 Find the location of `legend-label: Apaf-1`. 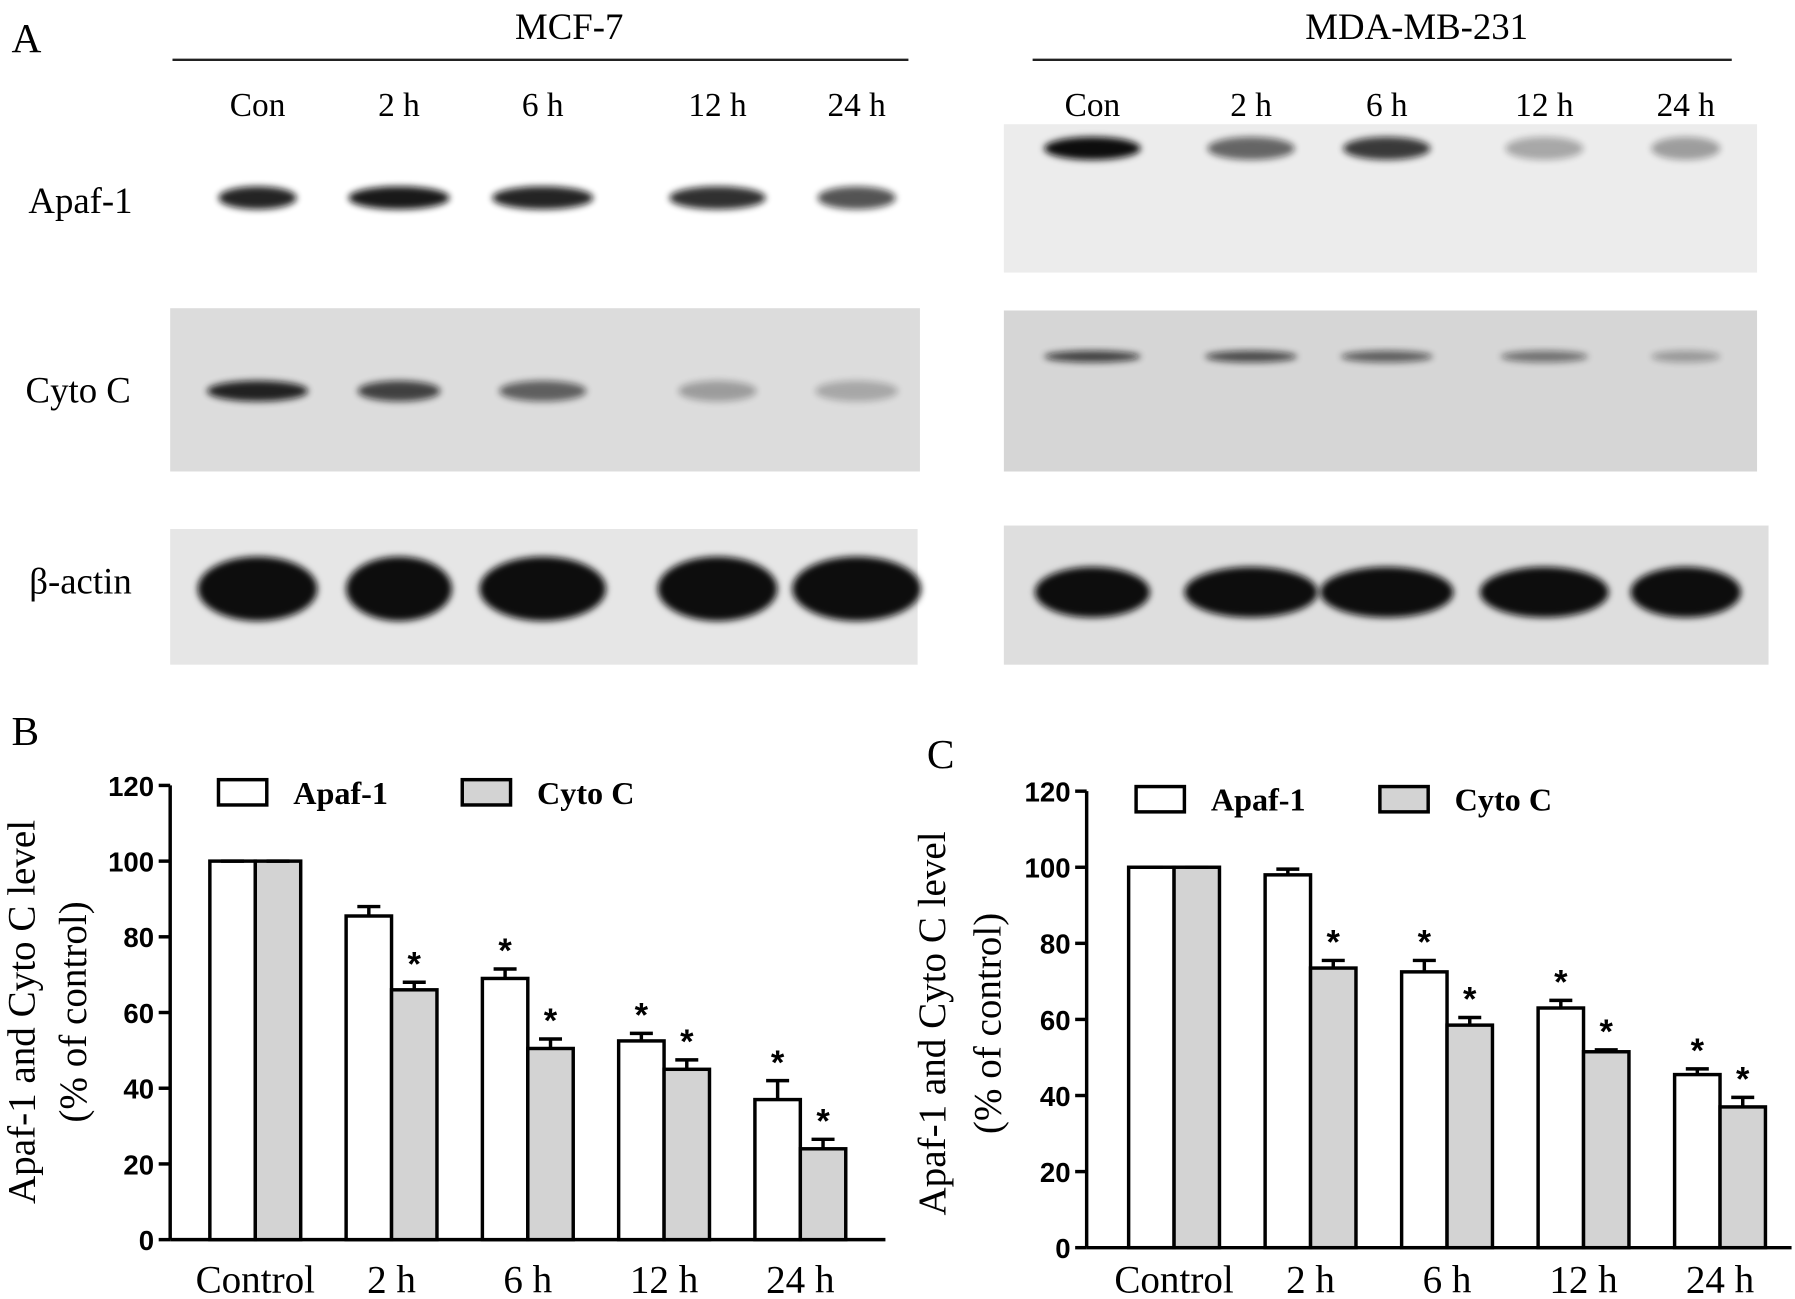

legend-label: Apaf-1 is located at coordinates (1258, 800).